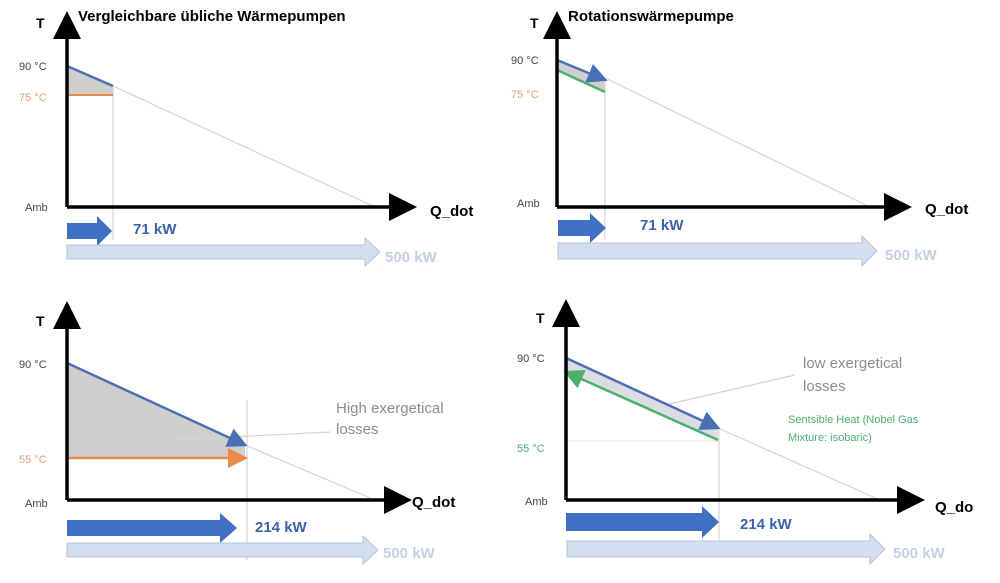 This screenshot has width=1000, height=583. What do you see at coordinates (651, 16) in the screenshot?
I see `panel-title: Rotationswärmepumpe` at bounding box center [651, 16].